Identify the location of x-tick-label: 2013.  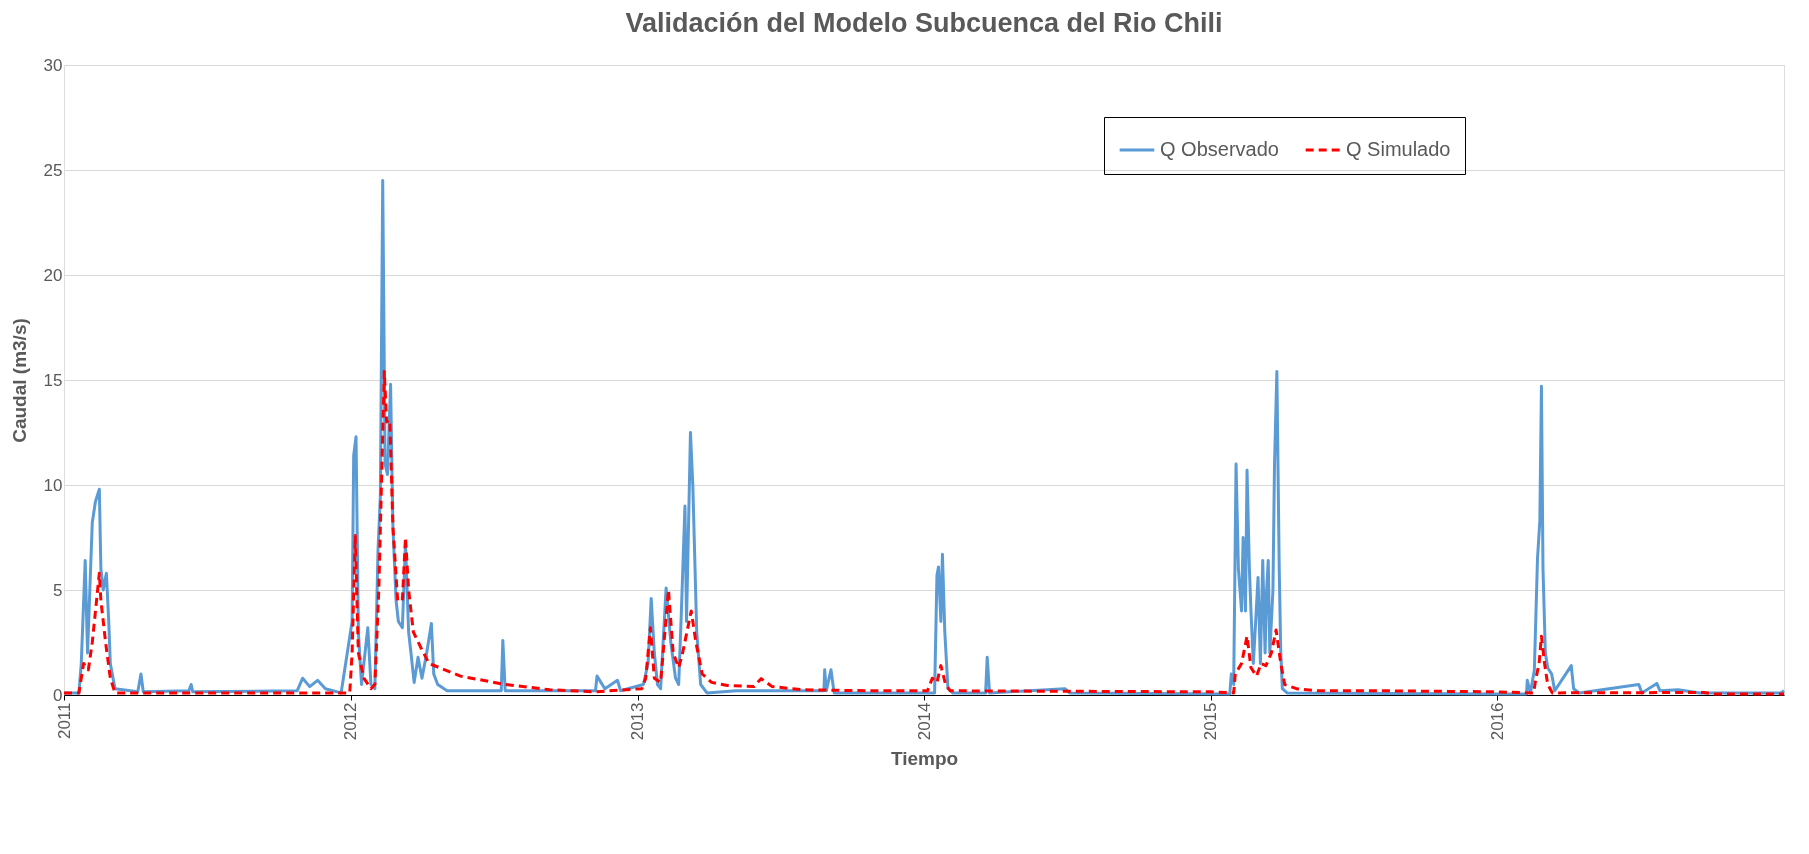
(638, 721).